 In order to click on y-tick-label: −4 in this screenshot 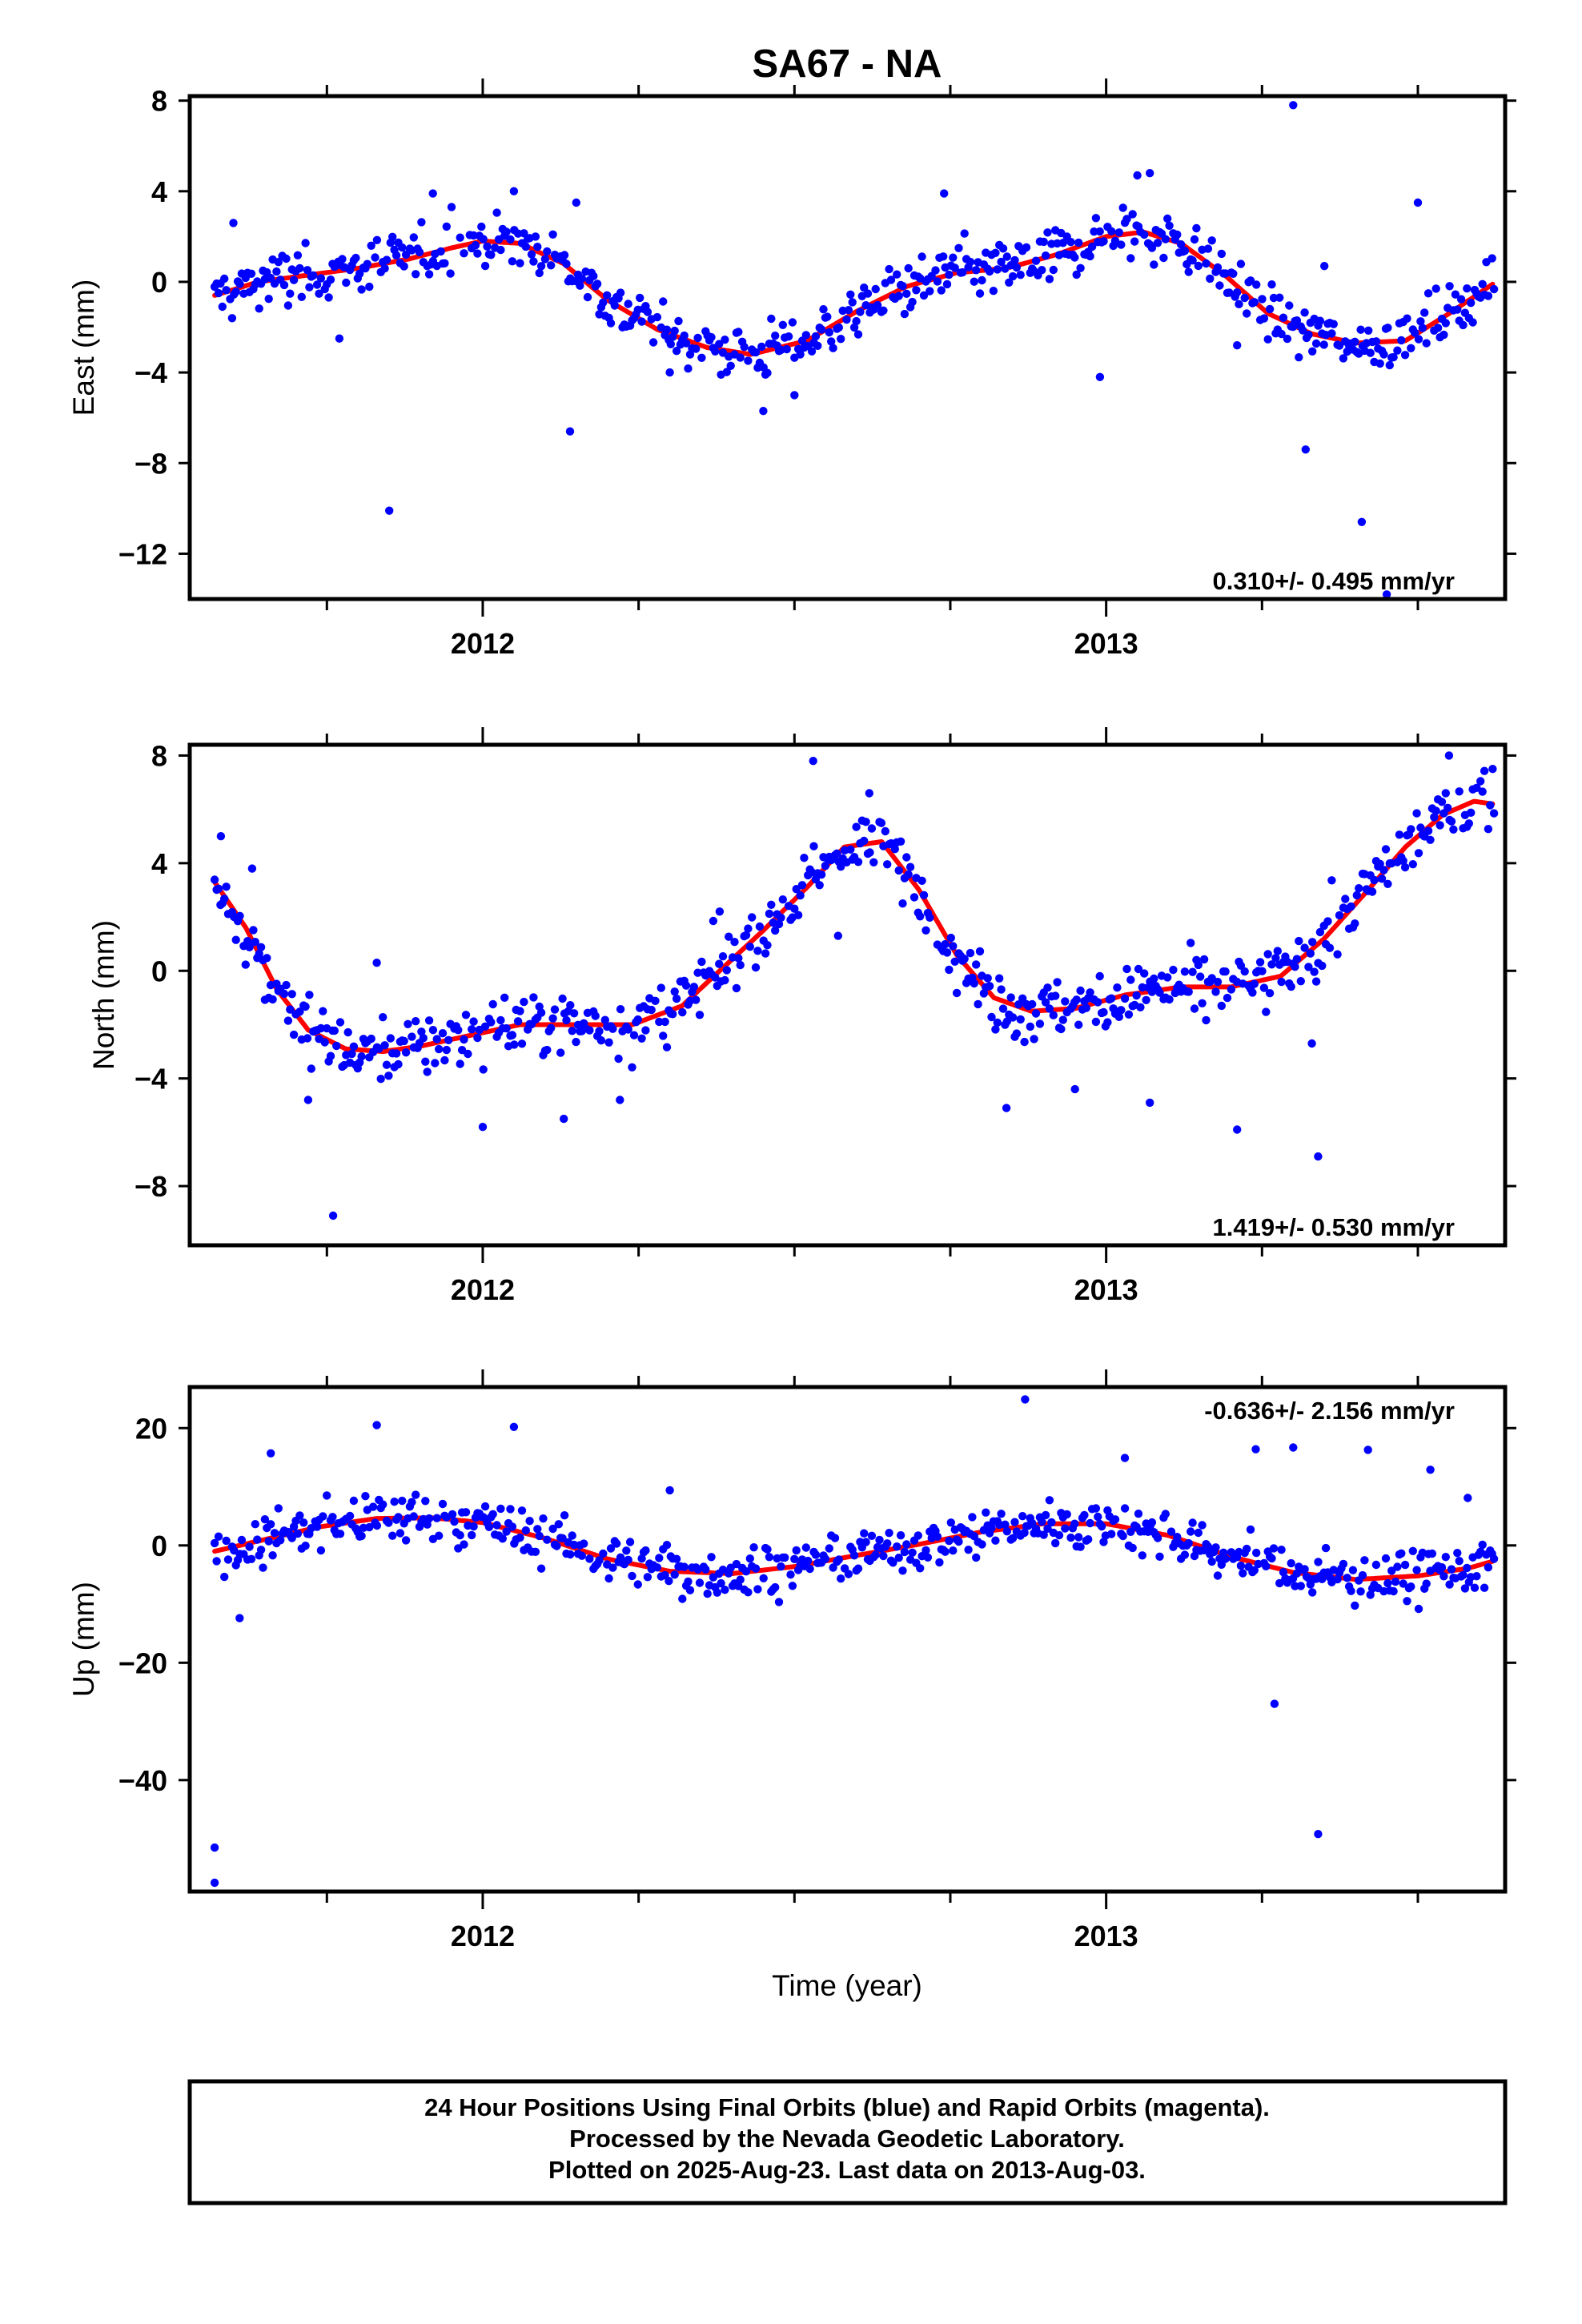, I will do `click(151, 1079)`.